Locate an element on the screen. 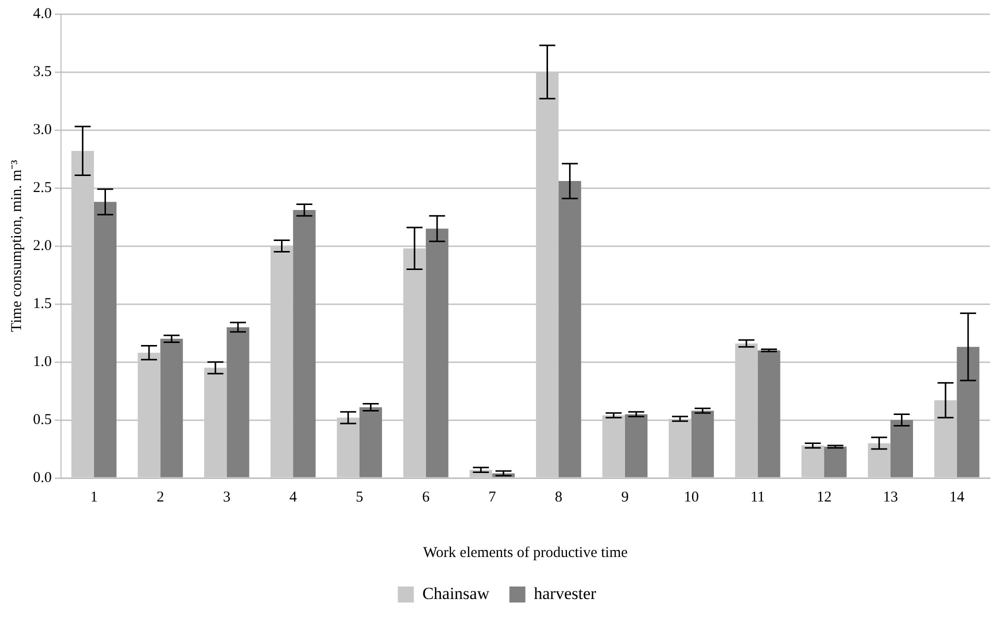  x-tick-label: 14 is located at coordinates (957, 497).